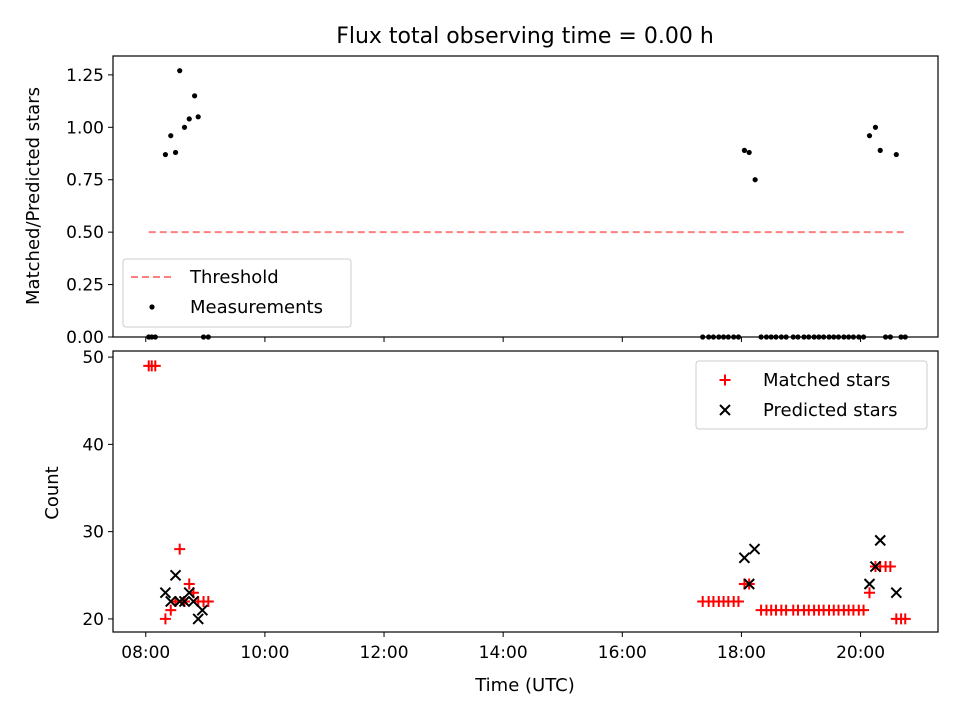 The width and height of the screenshot is (960, 720). What do you see at coordinates (52, 492) in the screenshot?
I see `y-axis-label-bottom: Count` at bounding box center [52, 492].